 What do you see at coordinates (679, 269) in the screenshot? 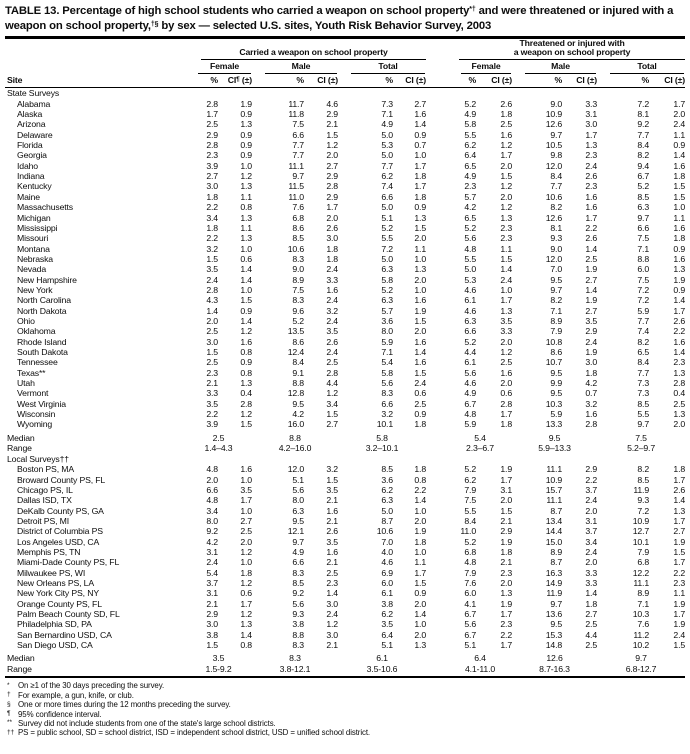
I see `ci-value-cell: 1.3` at bounding box center [679, 269].